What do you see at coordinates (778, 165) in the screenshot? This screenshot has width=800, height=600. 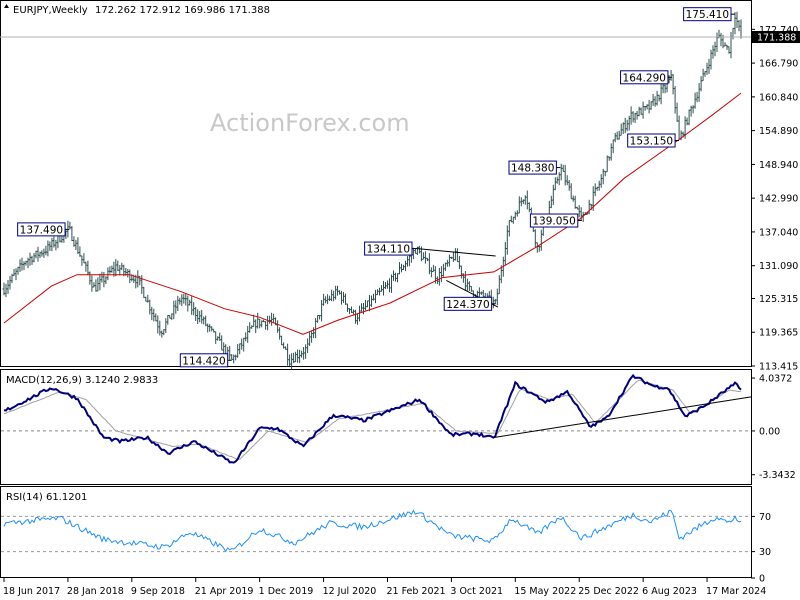 I see `price-tick-label: 148.940` at bounding box center [778, 165].